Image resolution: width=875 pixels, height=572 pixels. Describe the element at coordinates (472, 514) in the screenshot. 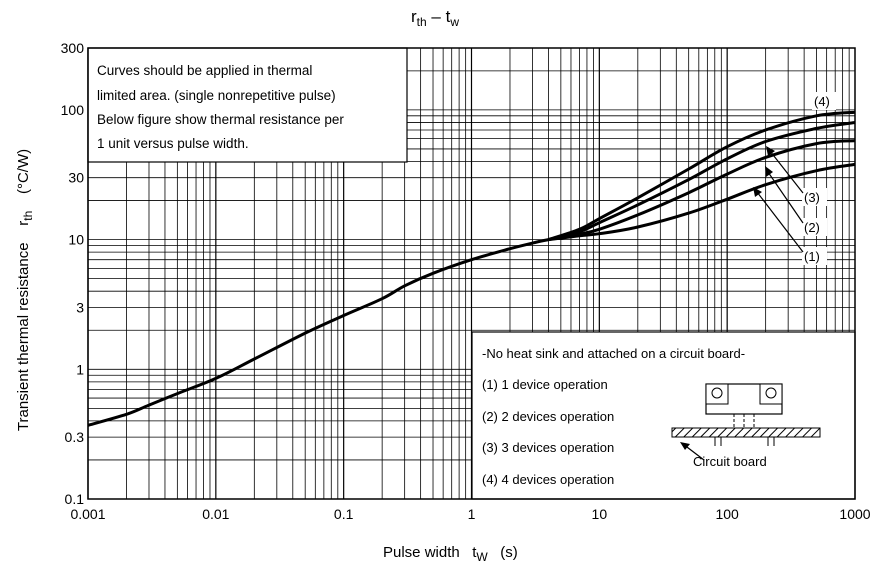

I see `x-tick-label: 1` at that location.